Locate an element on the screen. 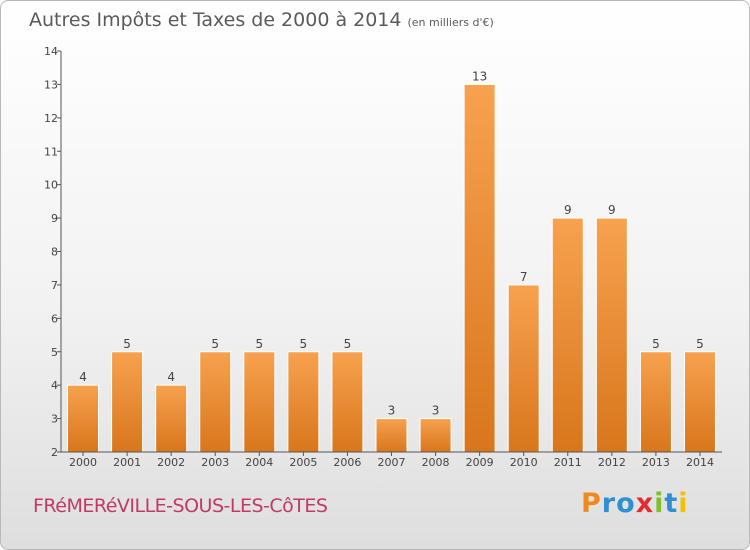 The height and width of the screenshot is (550, 750). bar-2004 is located at coordinates (259, 402).